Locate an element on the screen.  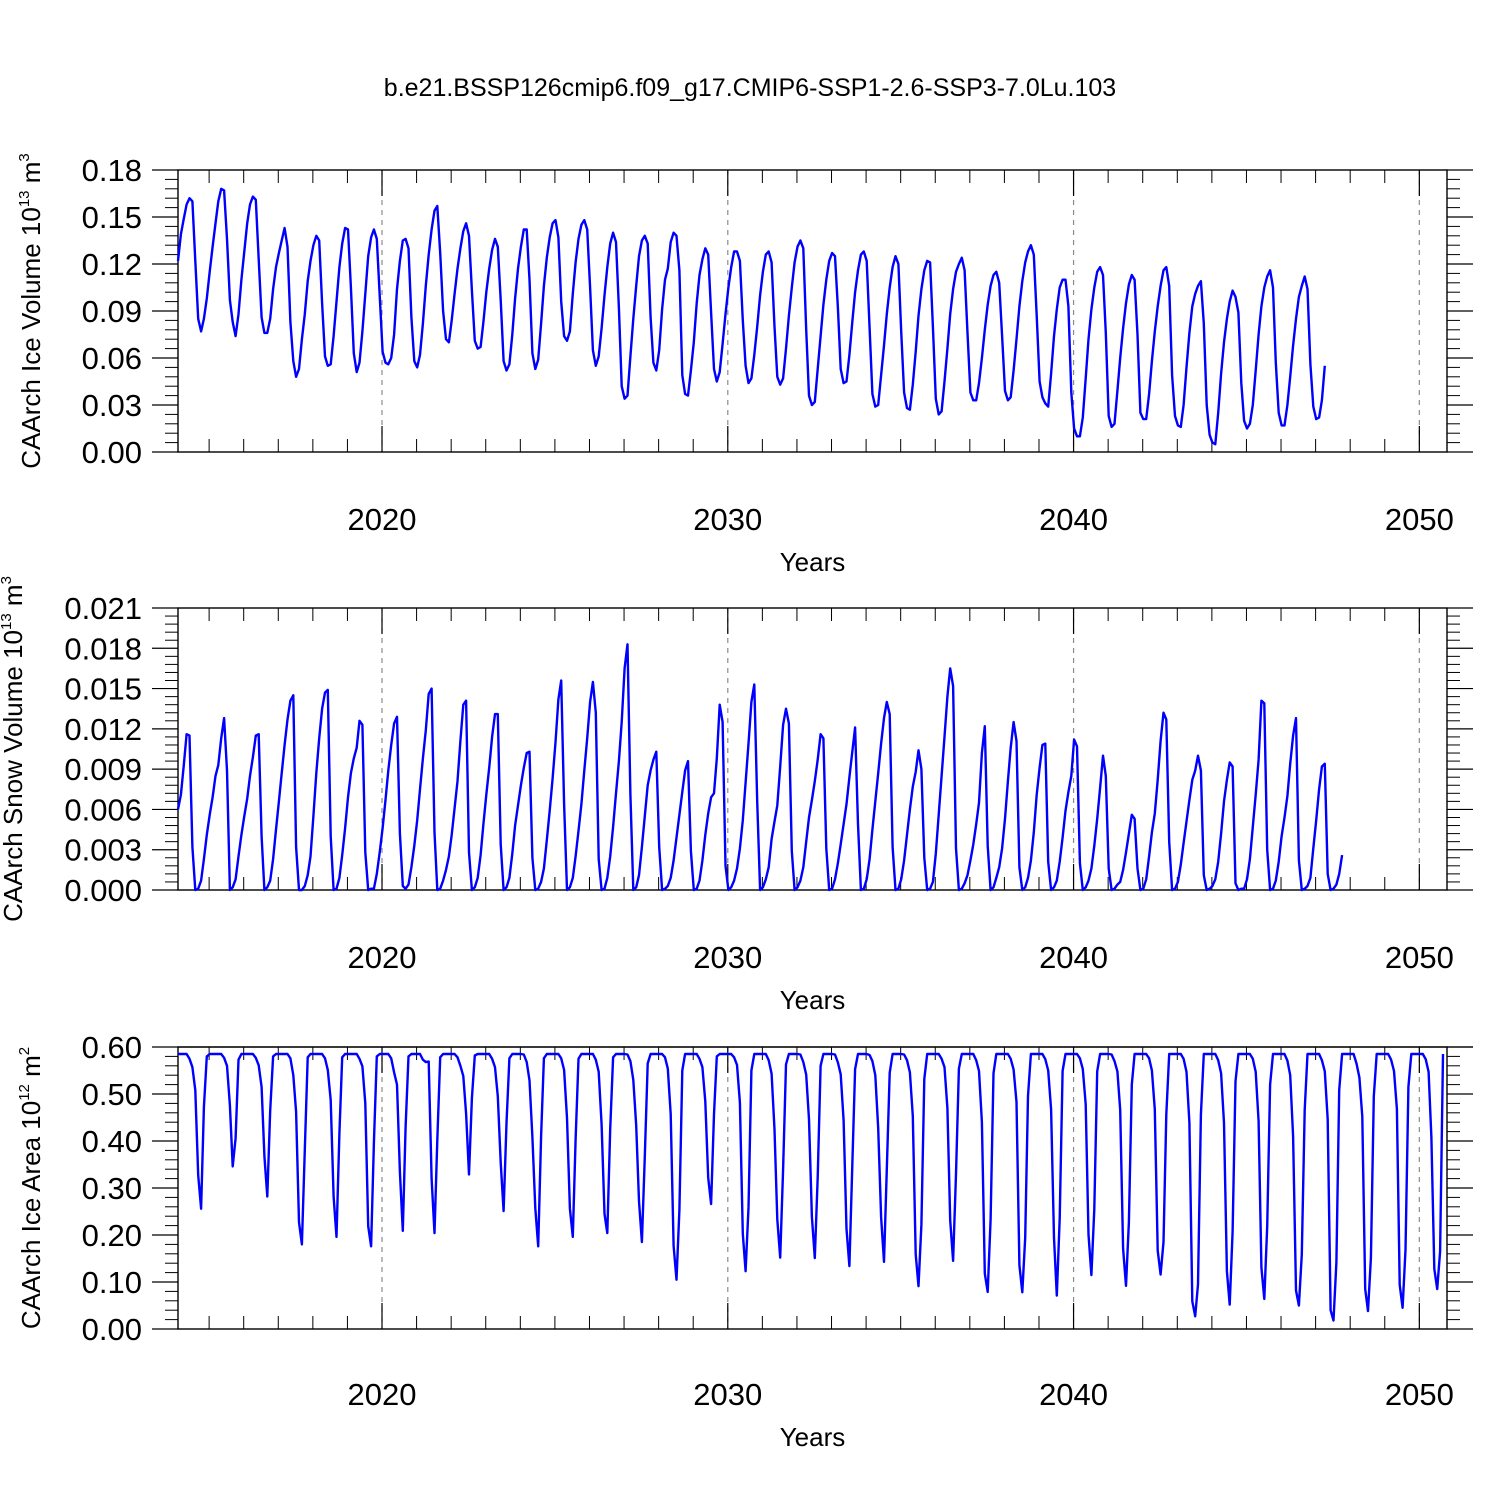
y-tick-label: 0.50 is located at coordinates (112, 1094).